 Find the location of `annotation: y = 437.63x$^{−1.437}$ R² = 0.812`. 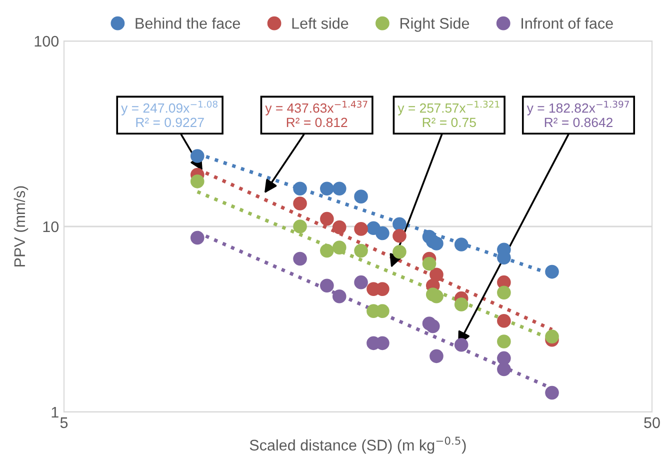

annotation: y = 437.63x$^{−1.437}$ R² = 0.812 is located at coordinates (316, 114).